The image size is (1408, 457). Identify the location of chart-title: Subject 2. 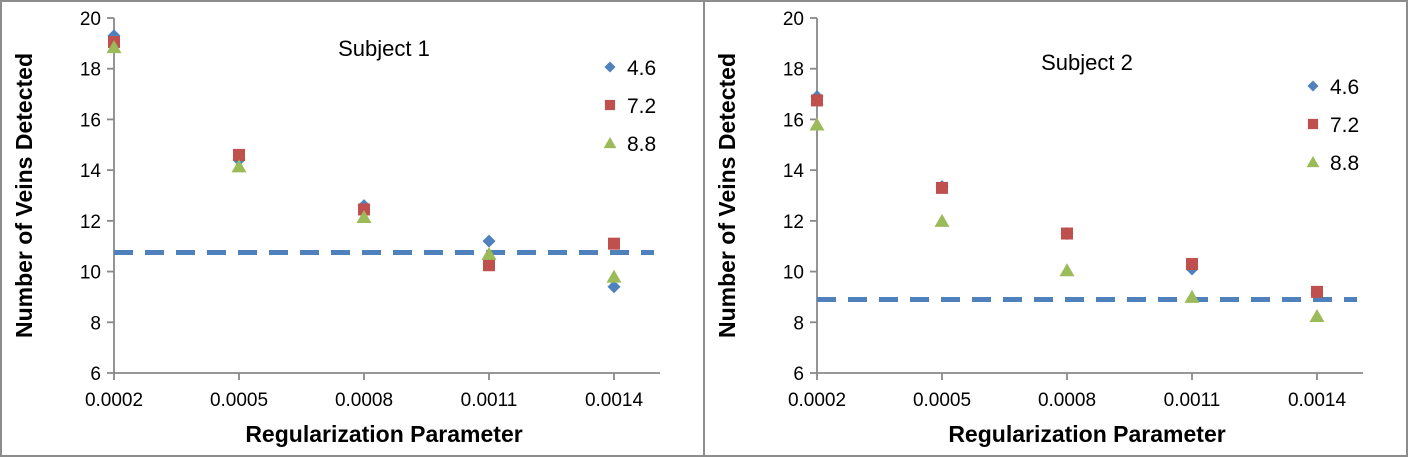
(1087, 62).